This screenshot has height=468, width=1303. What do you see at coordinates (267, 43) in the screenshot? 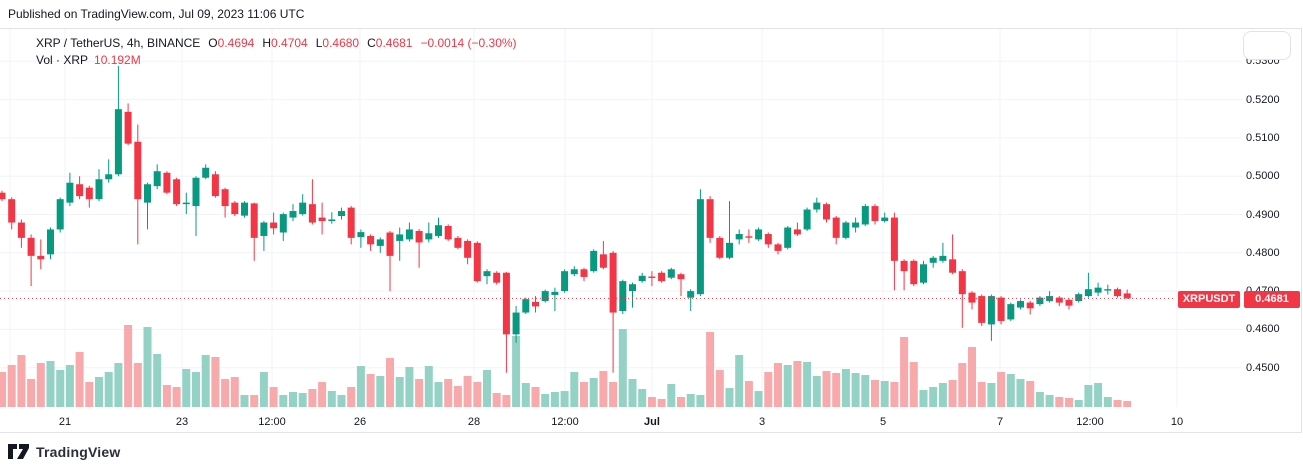
I see `high-label: H` at bounding box center [267, 43].